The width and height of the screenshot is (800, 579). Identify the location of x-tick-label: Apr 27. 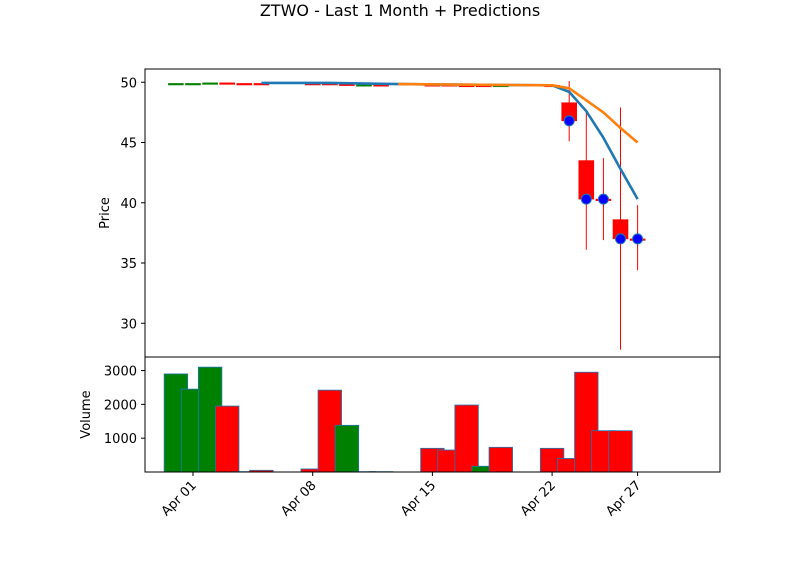
(623, 498).